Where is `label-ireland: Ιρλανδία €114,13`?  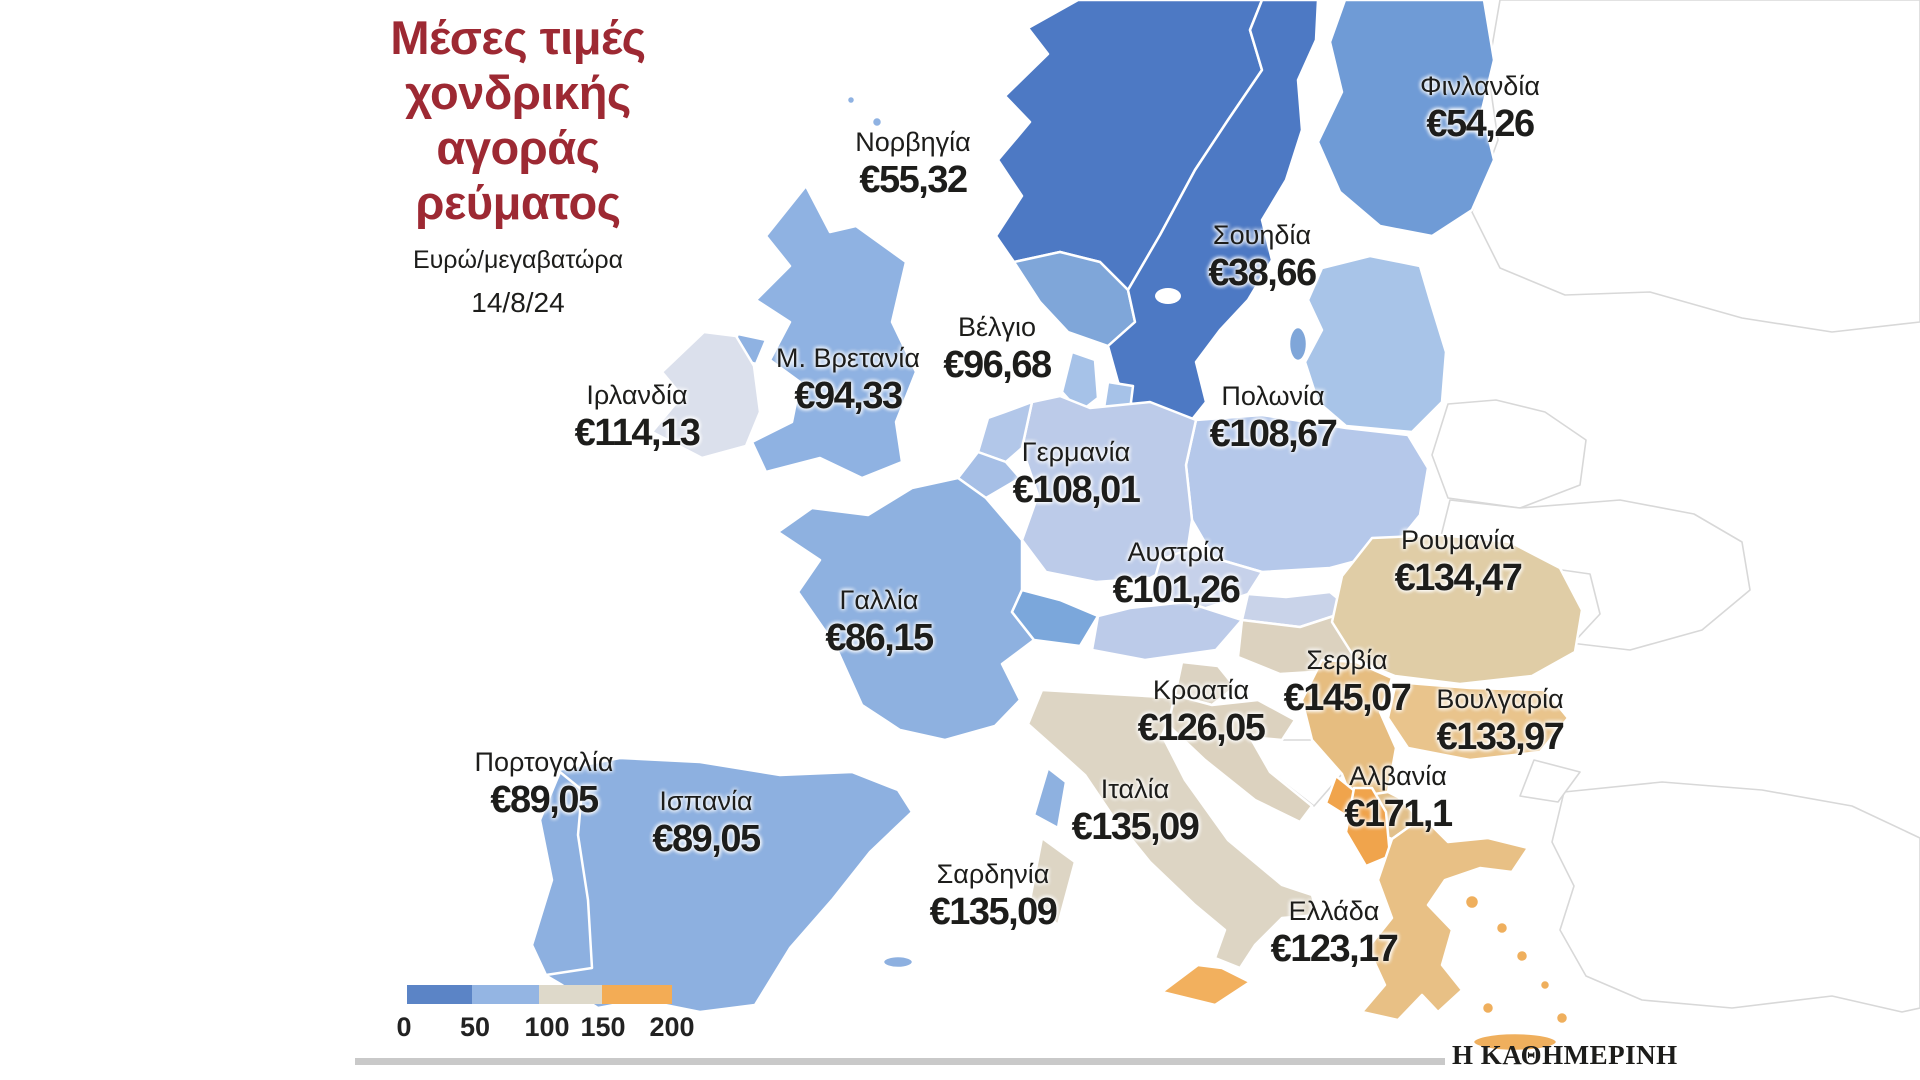 label-ireland: Ιρλανδία €114,13 is located at coordinates (637, 417).